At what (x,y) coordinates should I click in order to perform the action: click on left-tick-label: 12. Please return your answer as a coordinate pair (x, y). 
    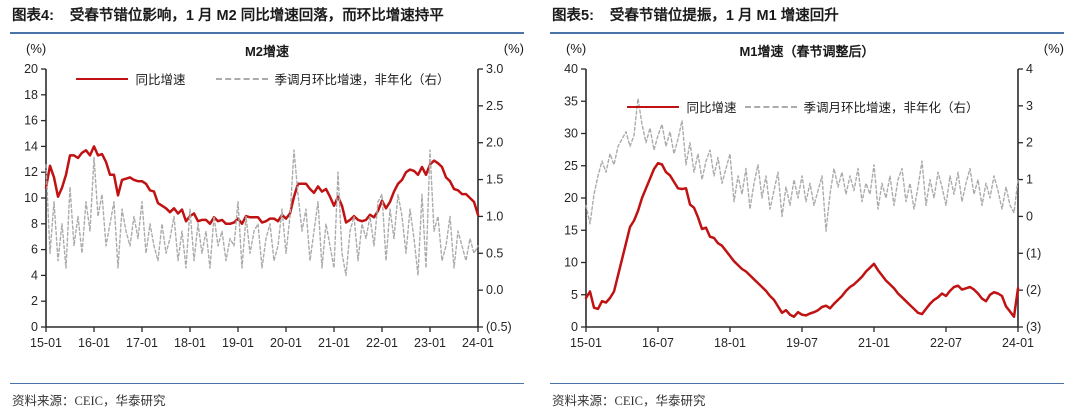
    Looking at the image, I should click on (31, 173).